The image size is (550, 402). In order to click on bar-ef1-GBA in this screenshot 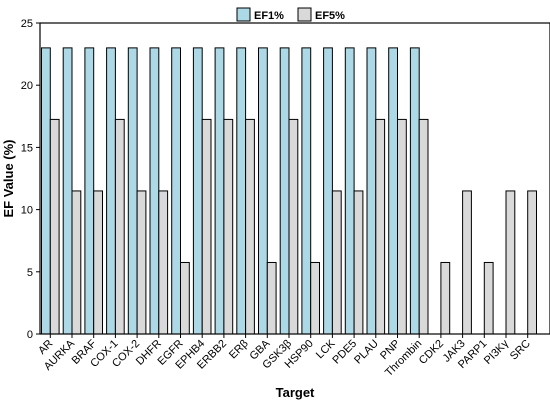, I will do `click(263, 191)`.